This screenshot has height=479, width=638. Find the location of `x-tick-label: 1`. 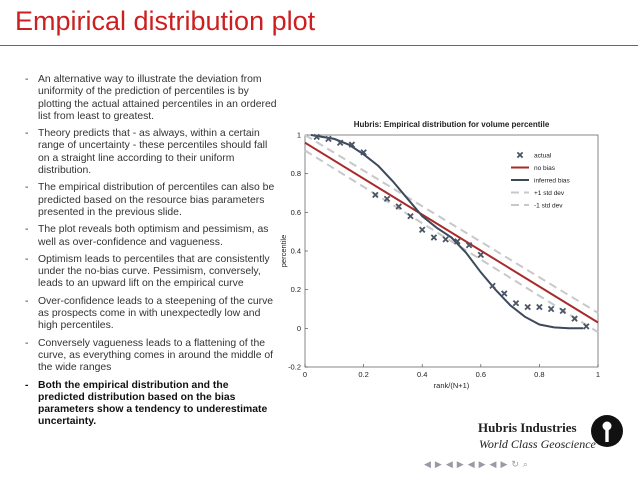

x-tick-label: 1 is located at coordinates (598, 374).